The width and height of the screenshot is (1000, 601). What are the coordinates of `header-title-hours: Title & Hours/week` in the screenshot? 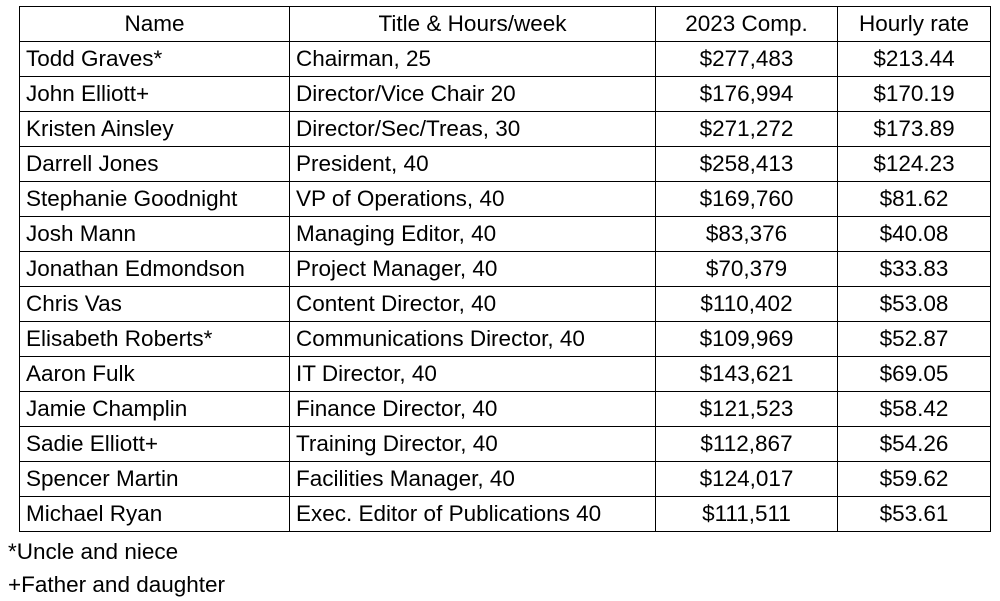 It's located at (472, 24).